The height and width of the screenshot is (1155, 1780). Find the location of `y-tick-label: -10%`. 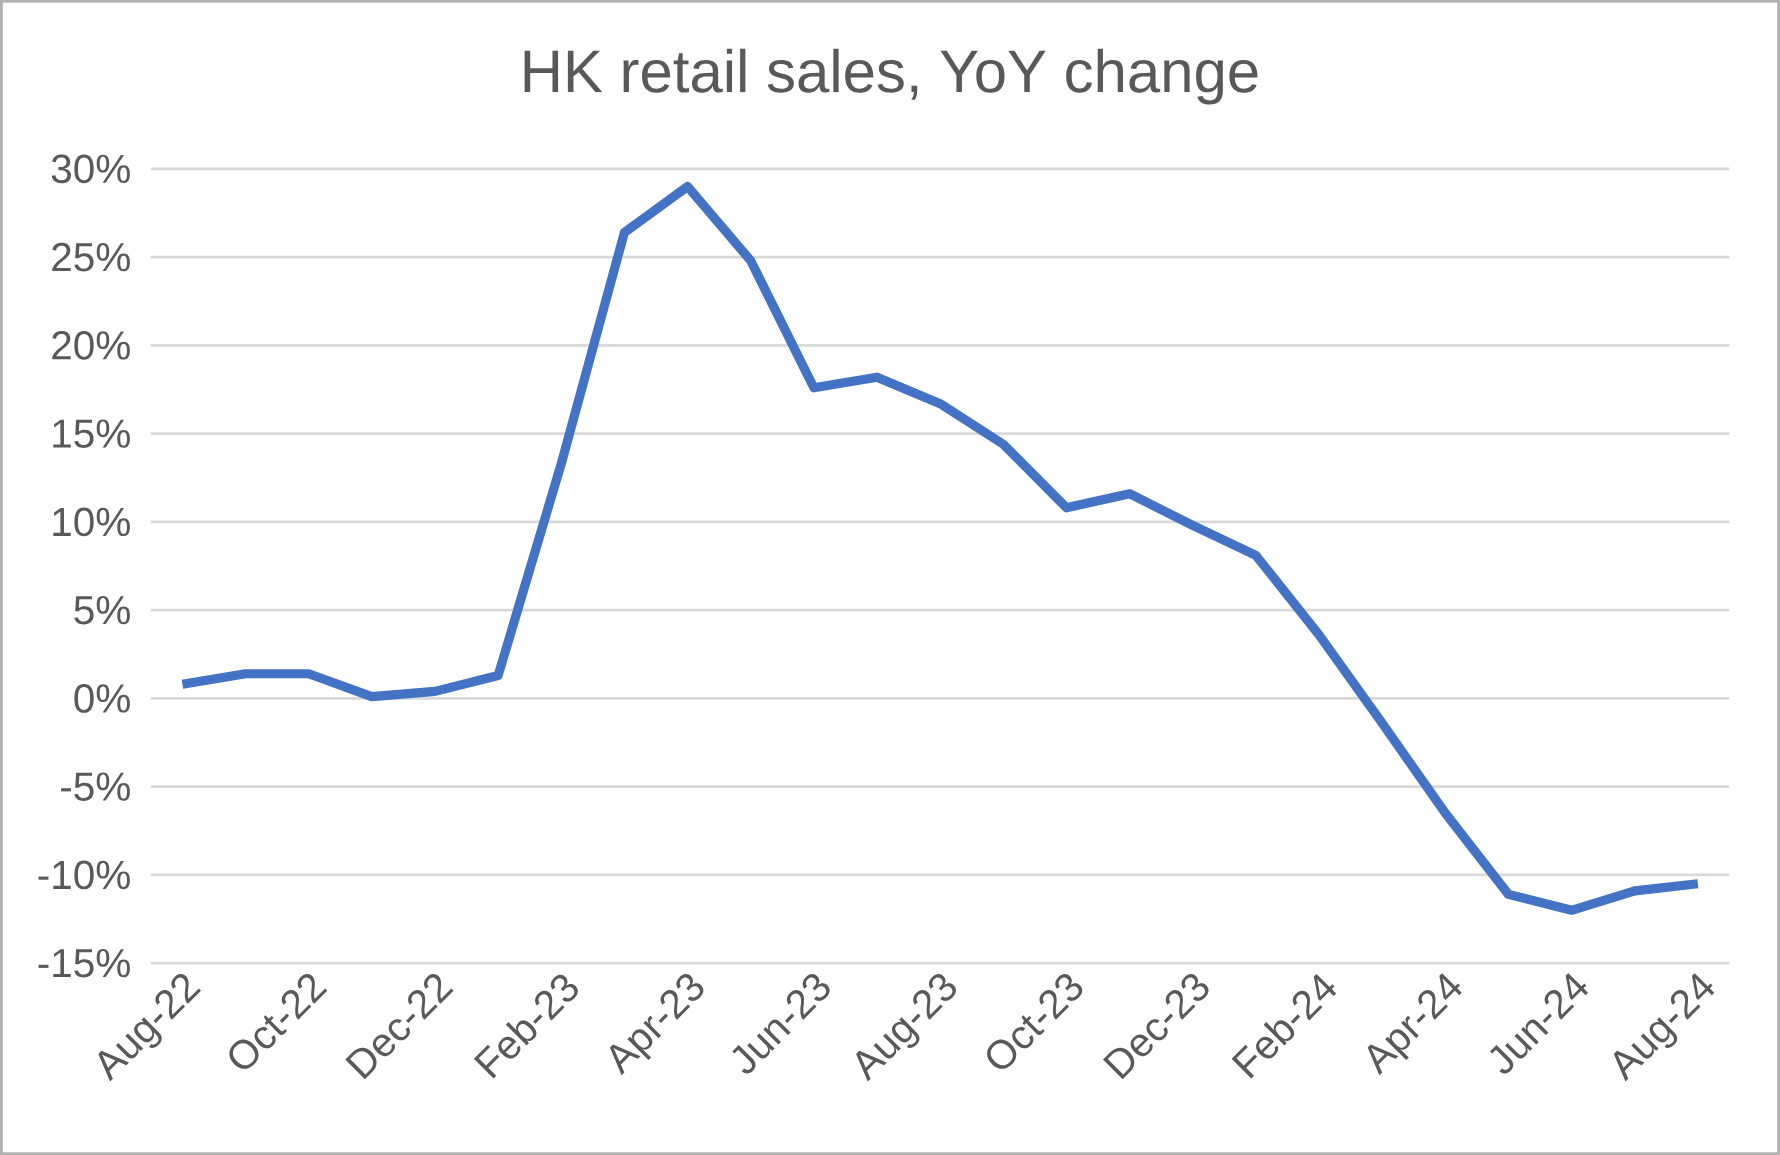

y-tick-label: -10% is located at coordinates (84, 875).